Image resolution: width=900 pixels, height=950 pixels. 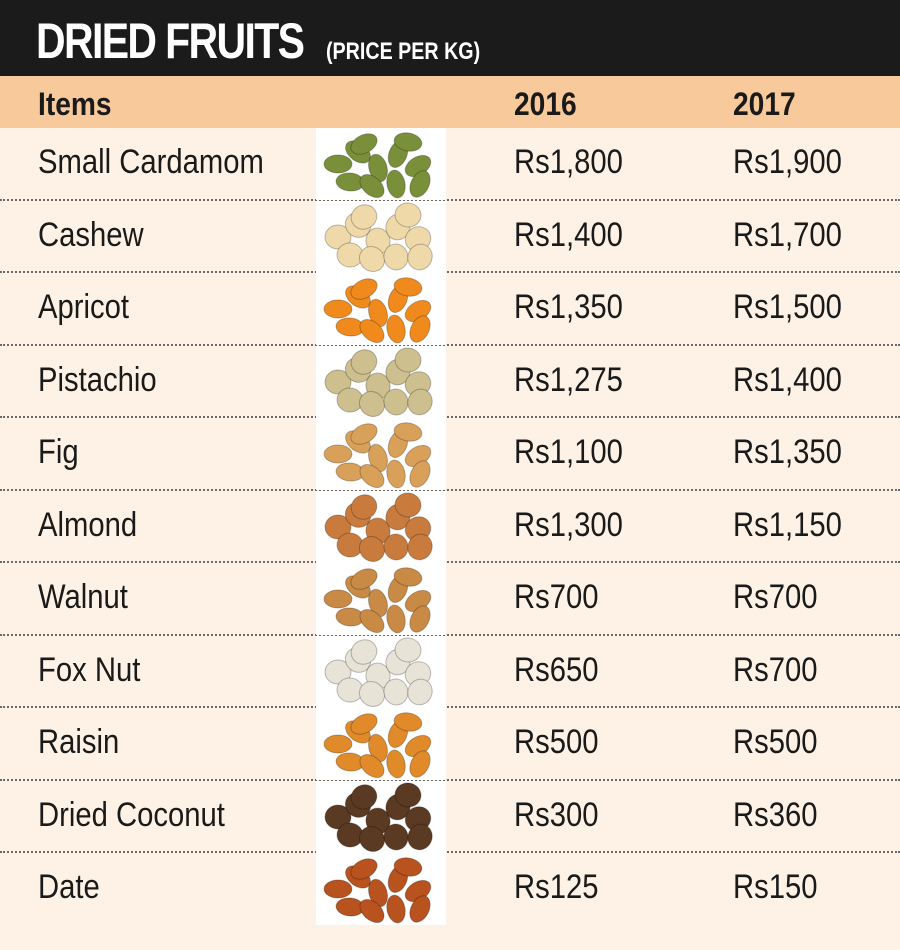 I want to click on title-bar: DRIED FRUITS (PRICE PER KG), so click(x=450, y=38).